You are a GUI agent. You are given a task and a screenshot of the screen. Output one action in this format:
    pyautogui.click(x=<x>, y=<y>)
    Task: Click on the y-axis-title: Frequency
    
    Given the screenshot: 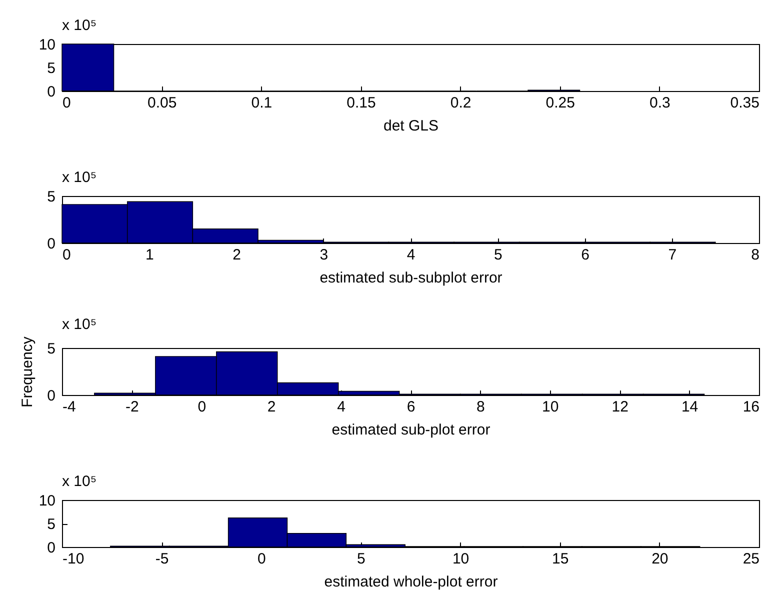 What is the action you would take?
    pyautogui.click(x=27, y=372)
    